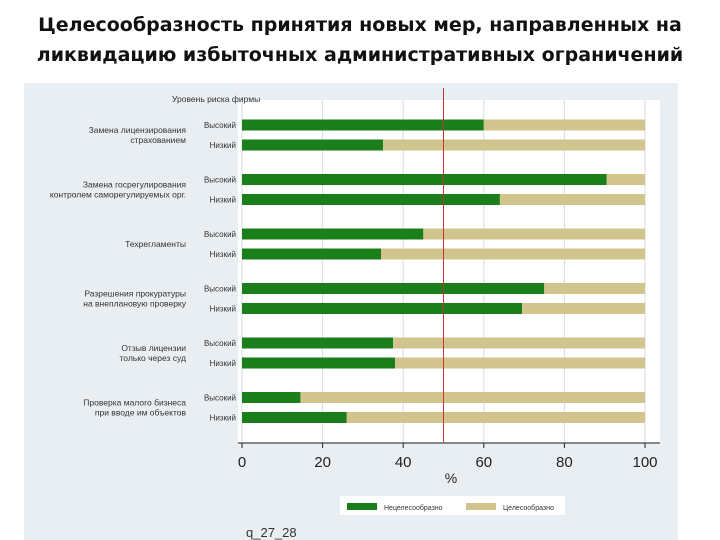  I want to click on x-axis-label: %, so click(451, 478).